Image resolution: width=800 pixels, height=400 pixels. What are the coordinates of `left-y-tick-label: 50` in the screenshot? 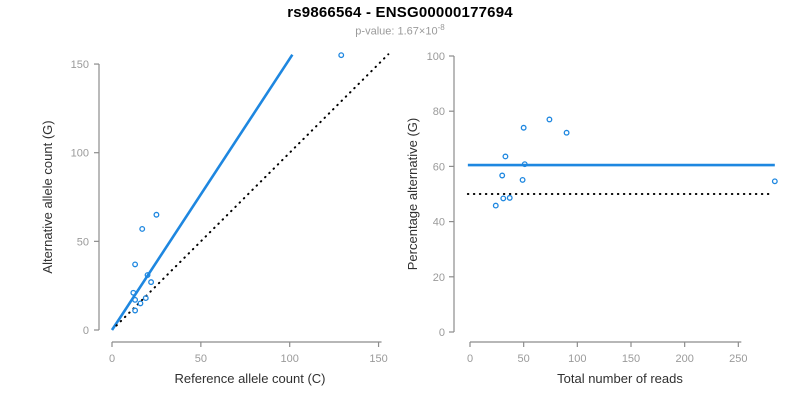 It's located at (83, 242).